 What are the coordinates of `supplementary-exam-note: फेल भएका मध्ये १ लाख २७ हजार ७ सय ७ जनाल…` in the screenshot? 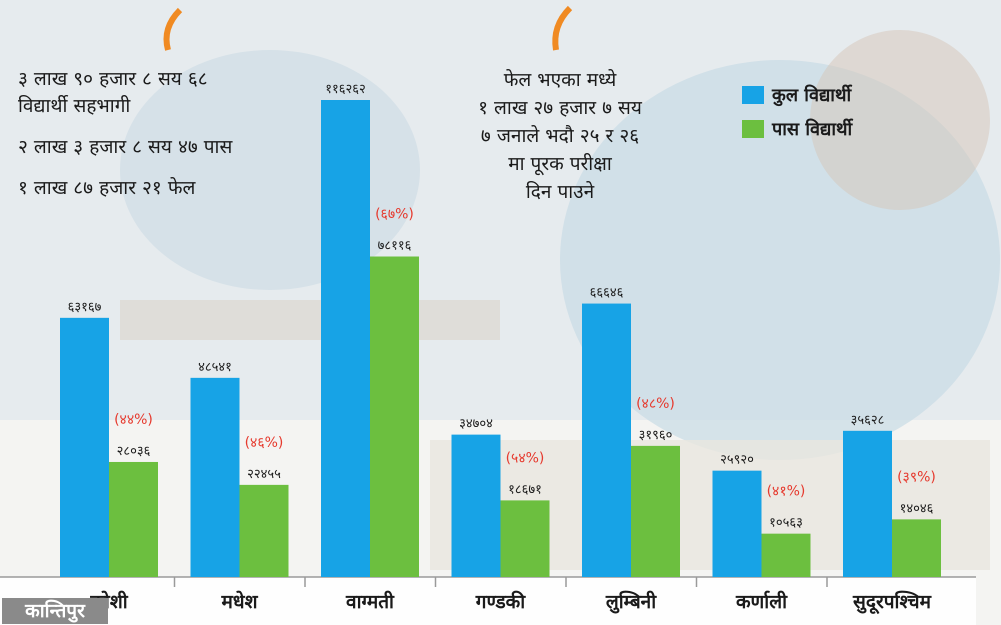 It's located at (560, 136).